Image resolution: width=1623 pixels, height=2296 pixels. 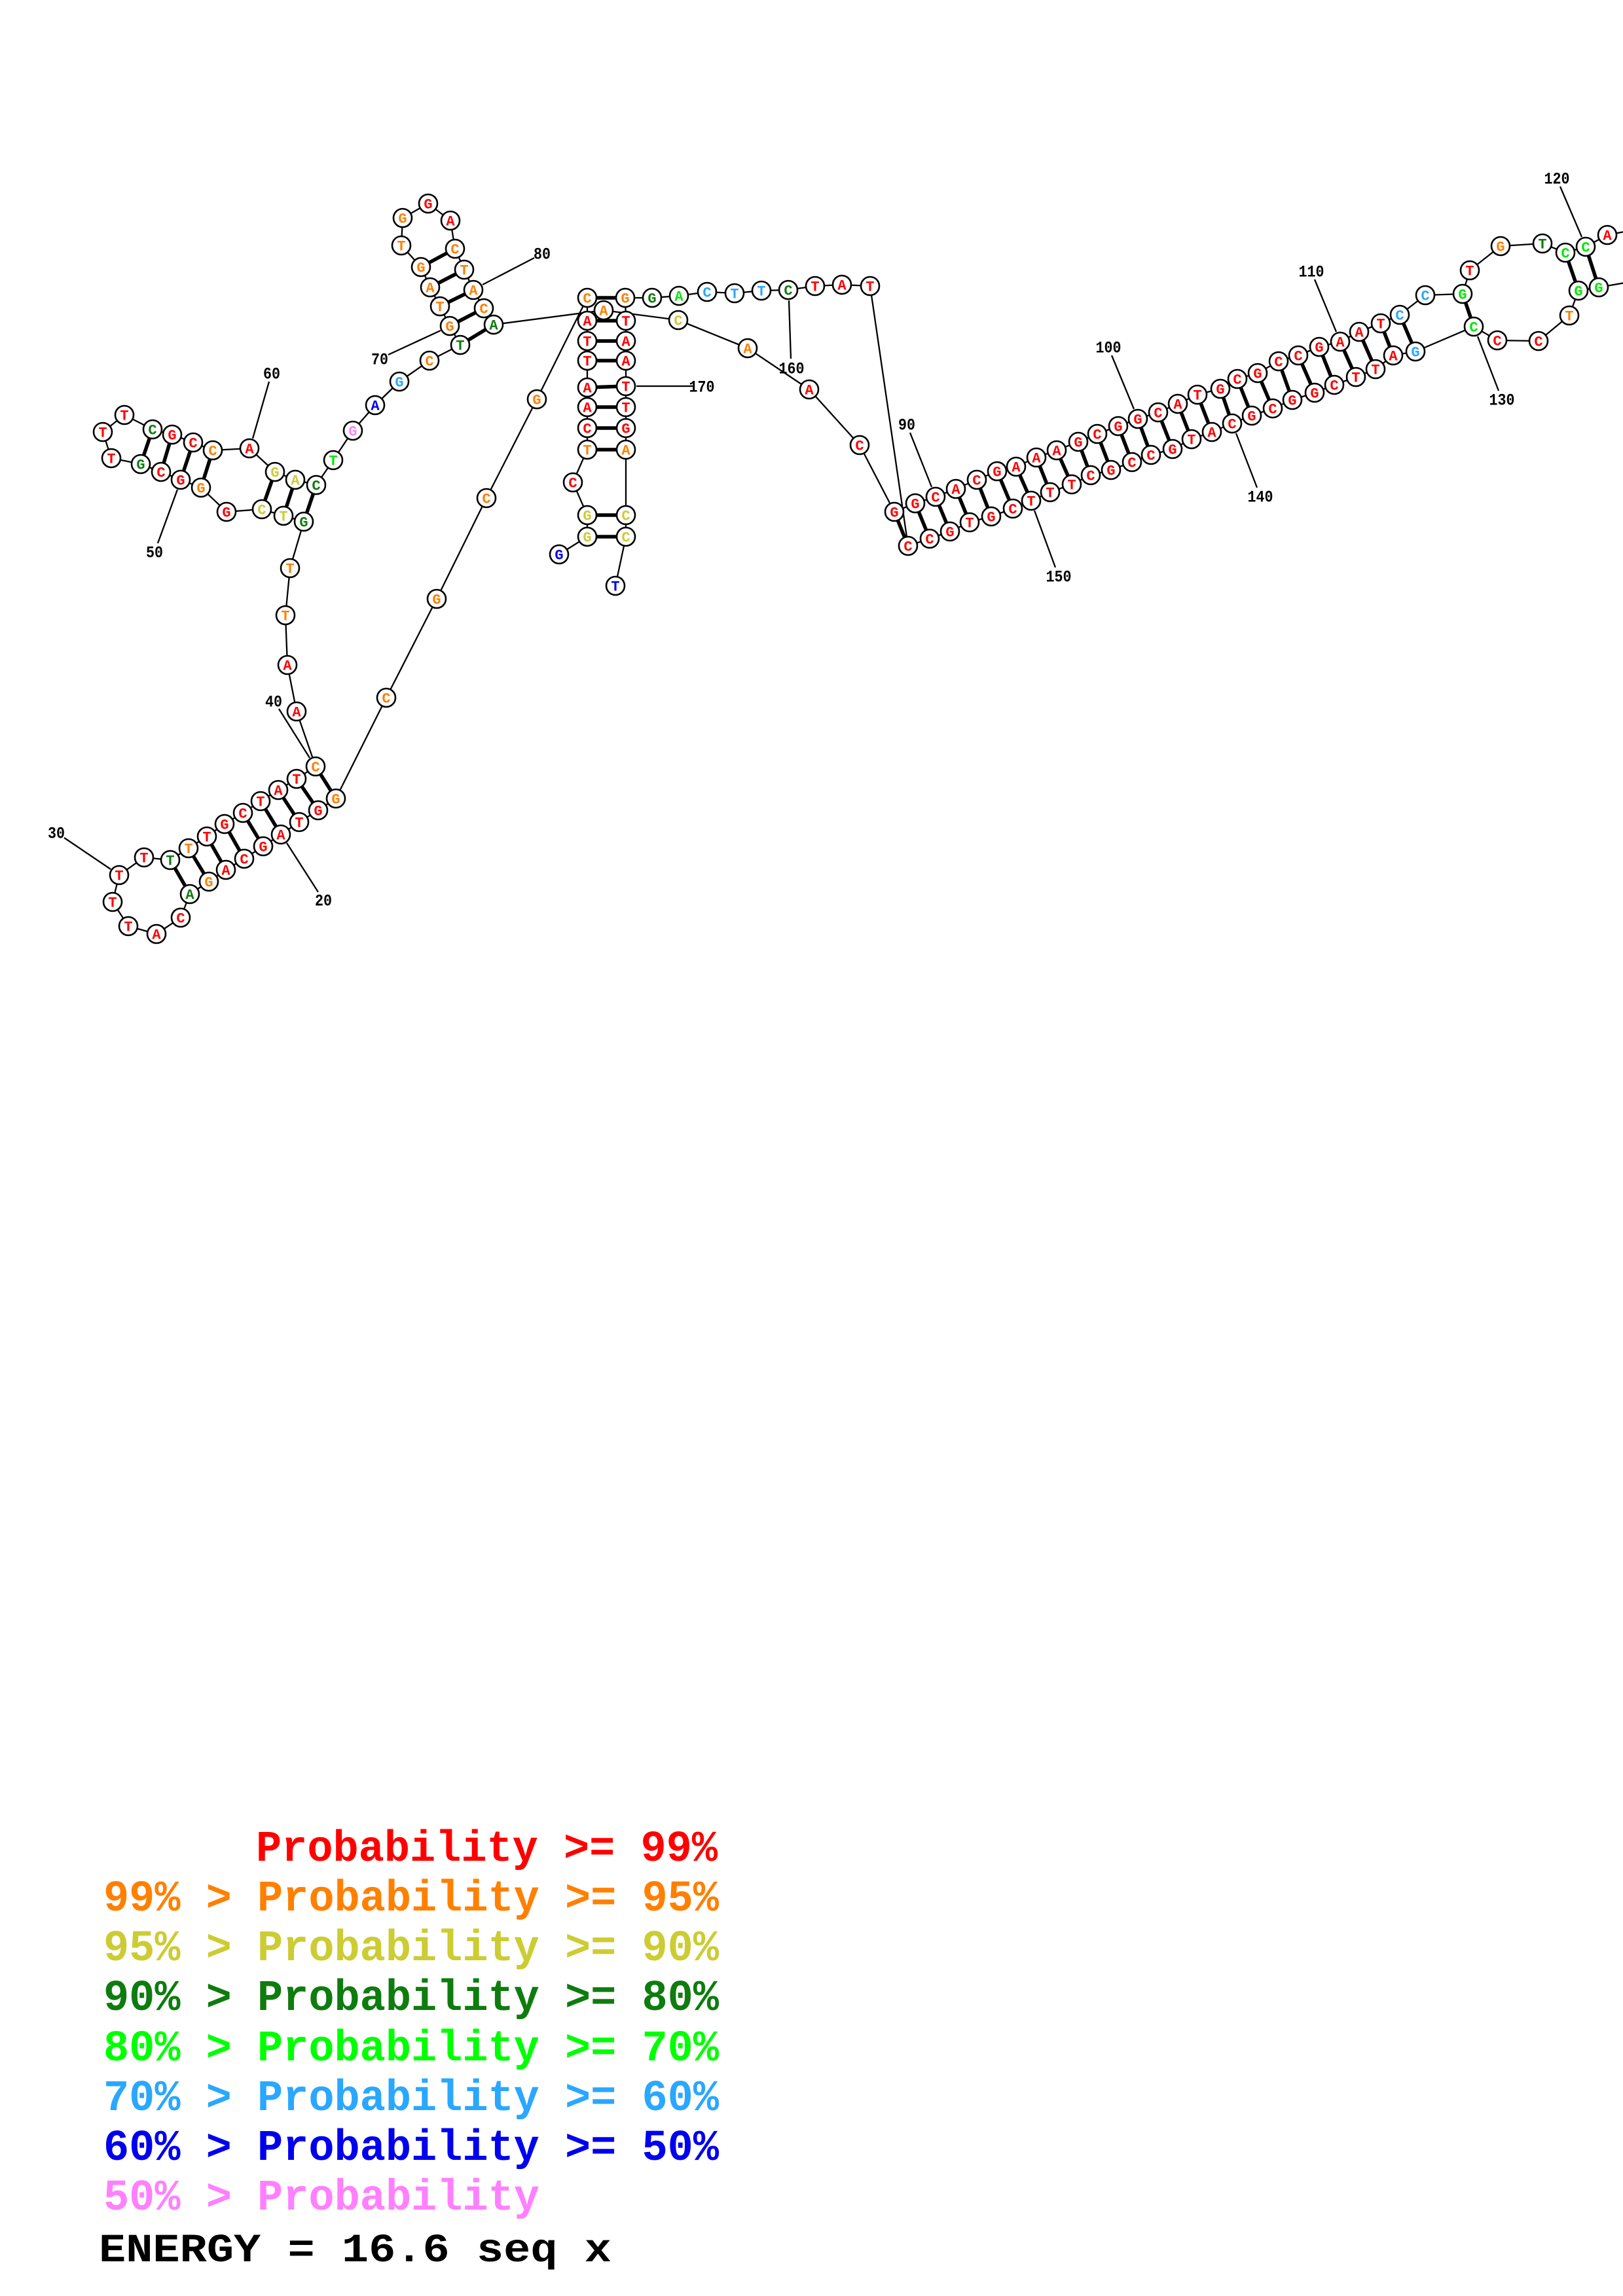 I want to click on svg-text: 50% > Probability, so click(x=321, y=2198).